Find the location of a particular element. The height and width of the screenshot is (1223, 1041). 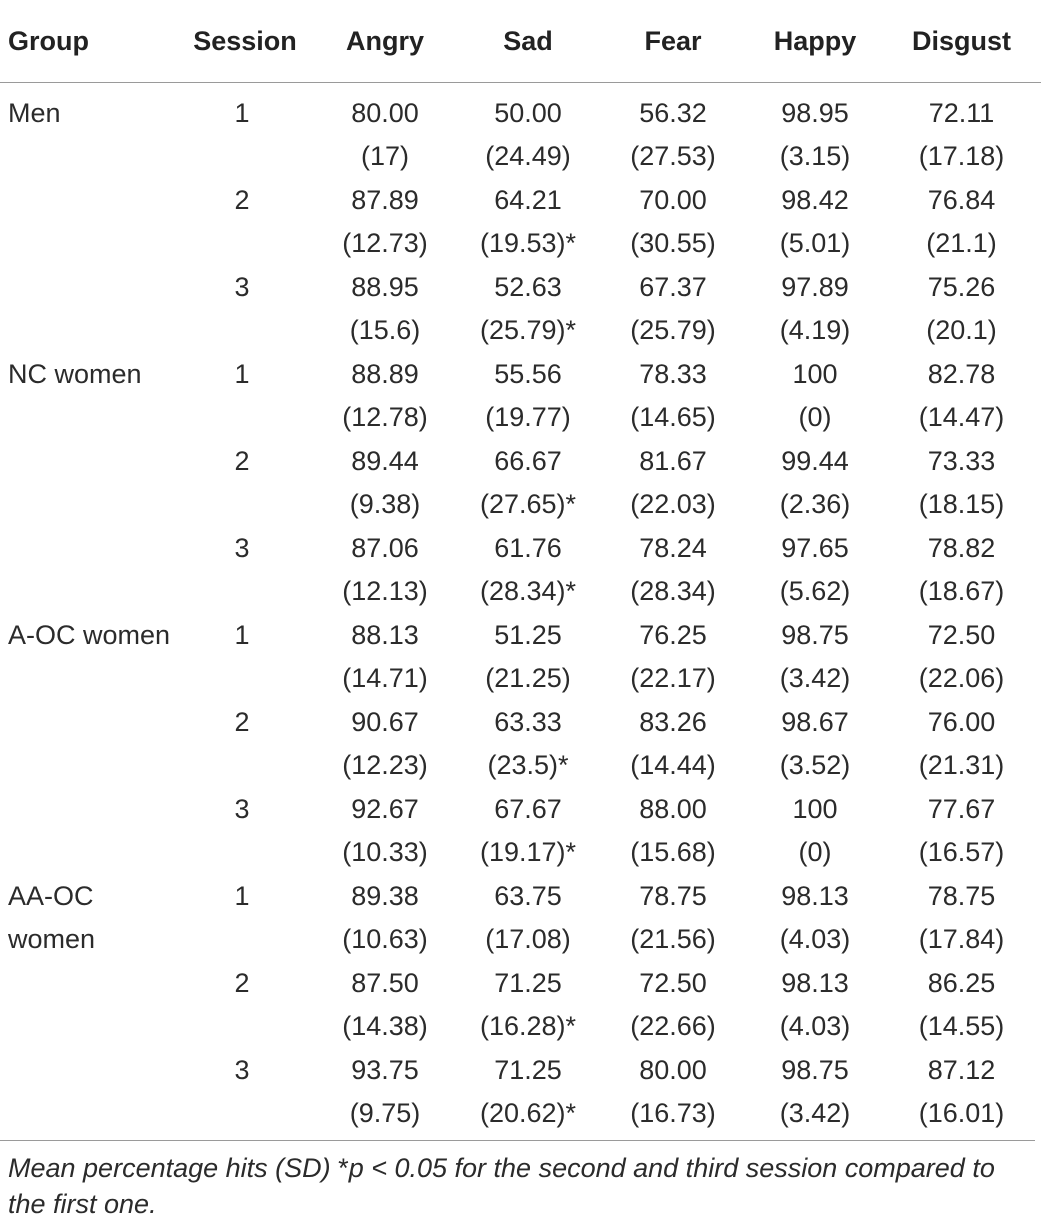

sd-value: (16.57) is located at coordinates (961, 852).